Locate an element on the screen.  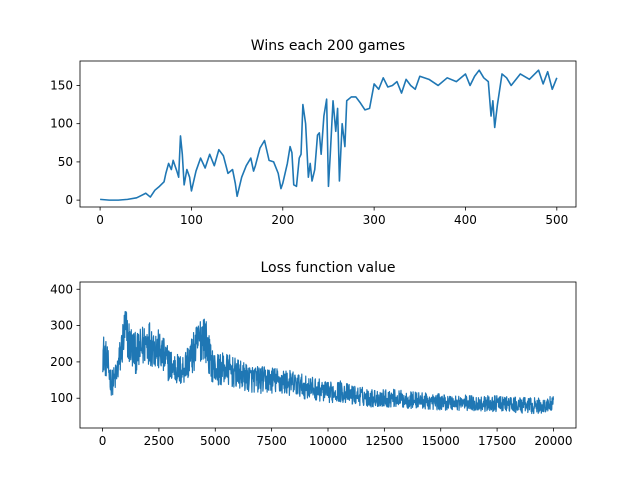
loss-y-tick-label: 200 is located at coordinates (61, 362).